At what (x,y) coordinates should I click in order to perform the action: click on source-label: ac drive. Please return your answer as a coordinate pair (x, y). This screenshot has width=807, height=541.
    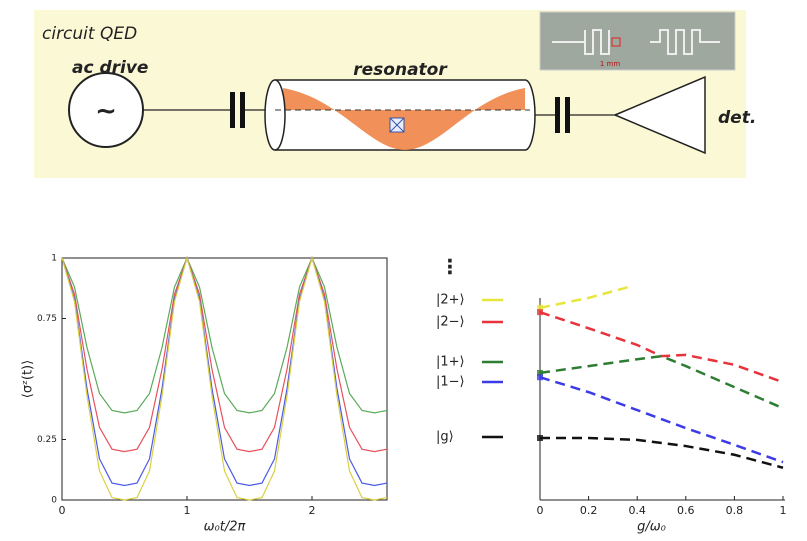
    Looking at the image, I should click on (110, 68).